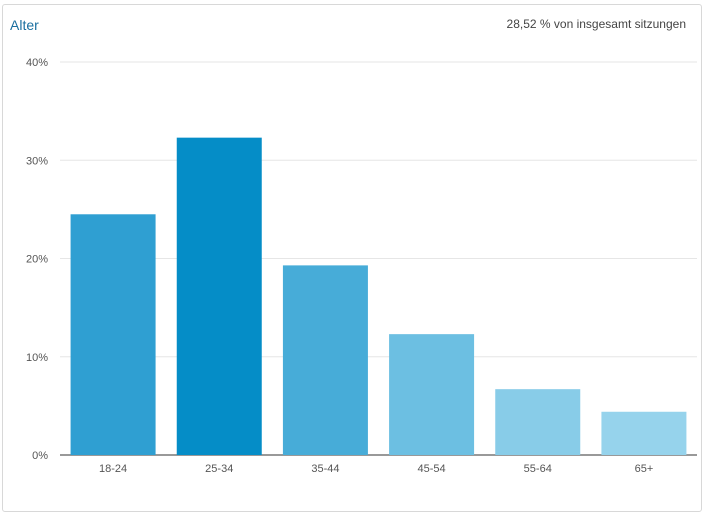 The width and height of the screenshot is (707, 517). Describe the element at coordinates (37, 161) in the screenshot. I see `y-tick-label: 30%` at that location.